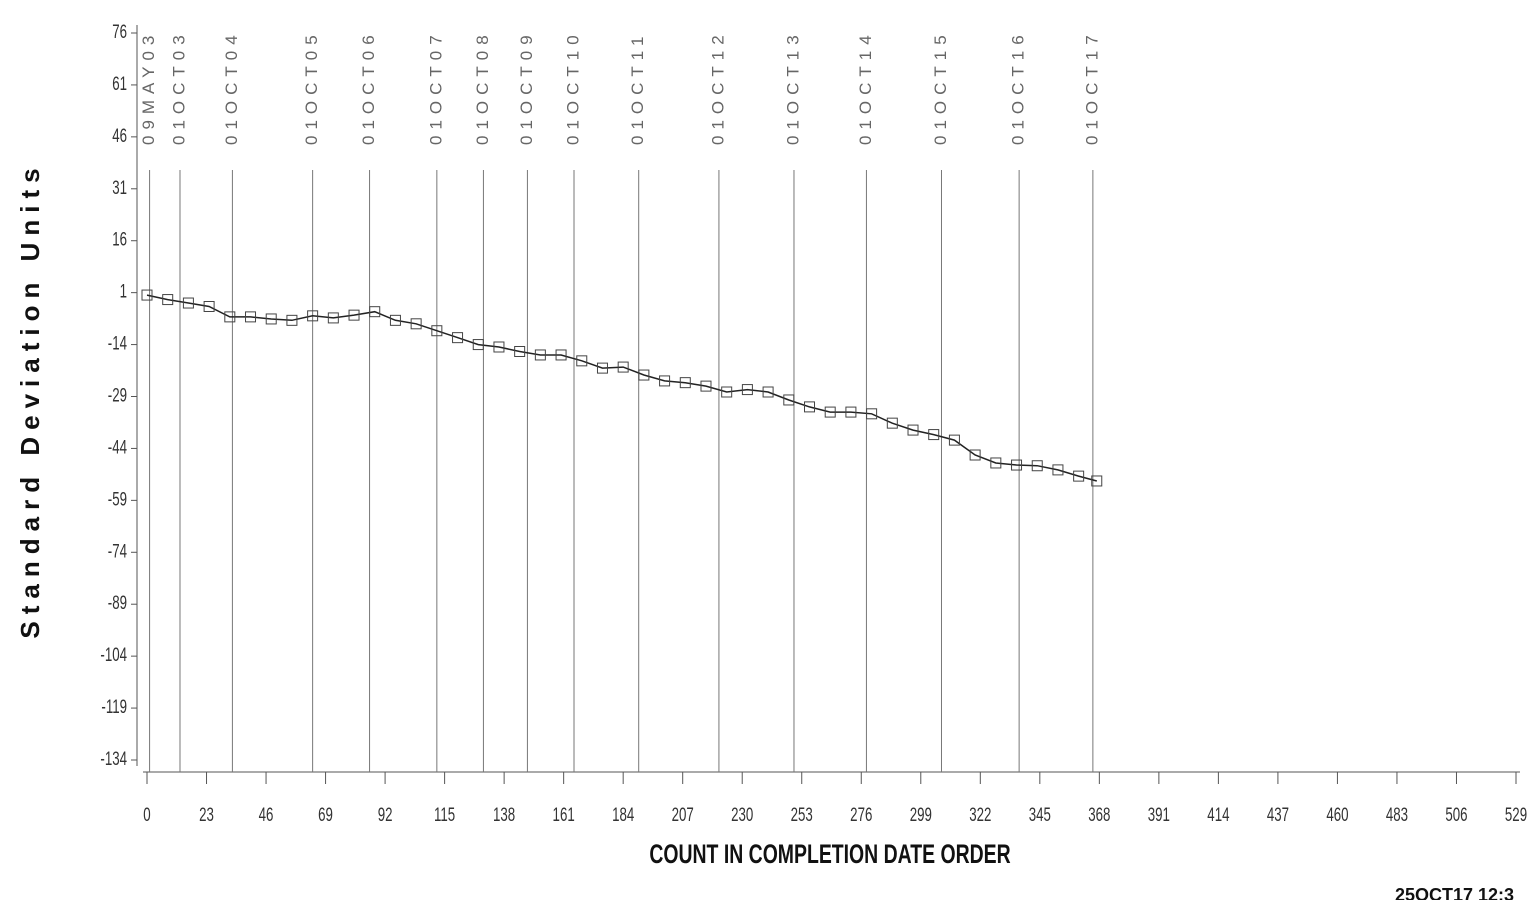 This screenshot has width=1532, height=900. Describe the element at coordinates (1018, 87) in the screenshot. I see `reference-label: 01OCT16` at that location.